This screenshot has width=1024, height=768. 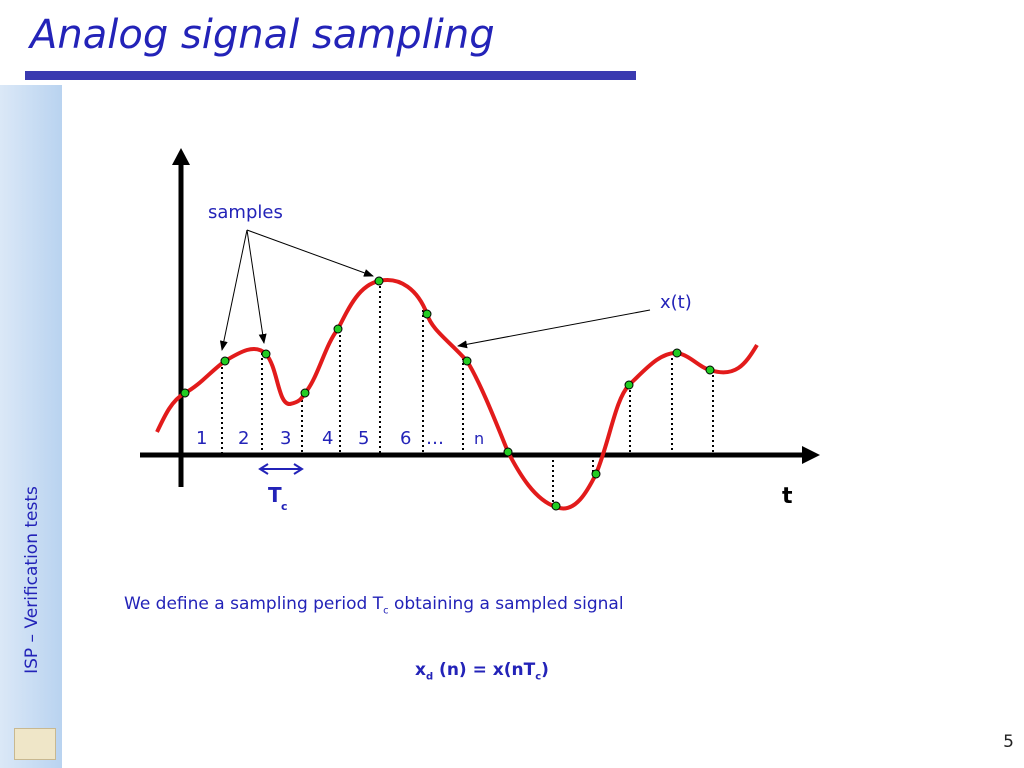 What do you see at coordinates (506, 604) in the screenshot?
I see `text: obtaining a sampled signal` at bounding box center [506, 604].